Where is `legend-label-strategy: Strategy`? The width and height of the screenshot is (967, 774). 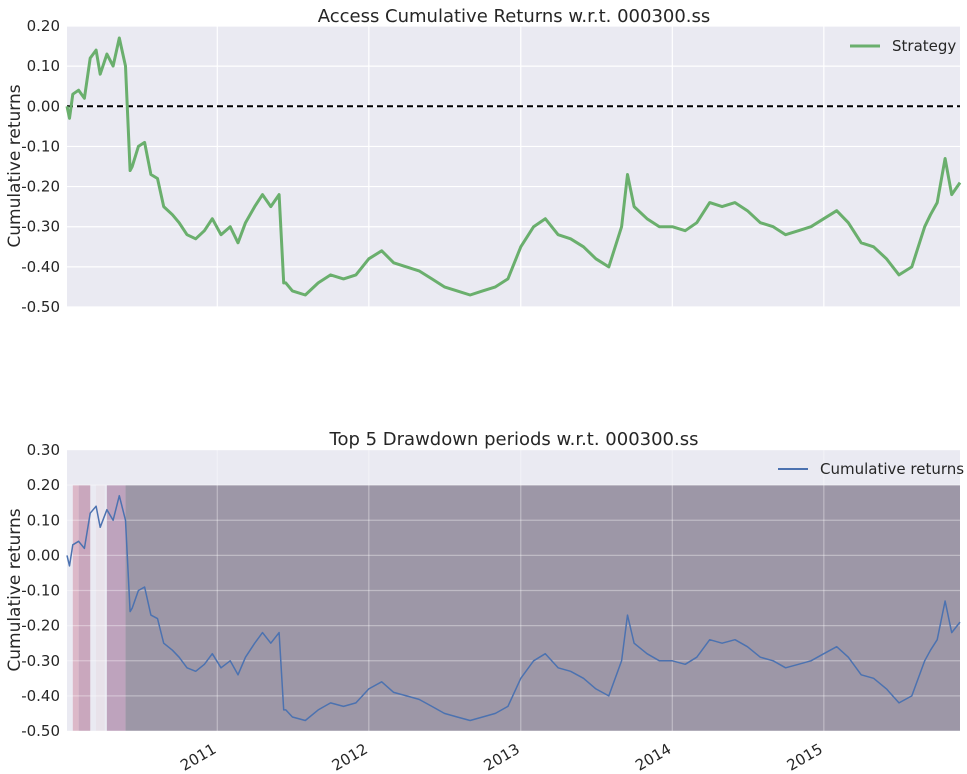
legend-label-strategy: Strategy is located at coordinates (924, 46).